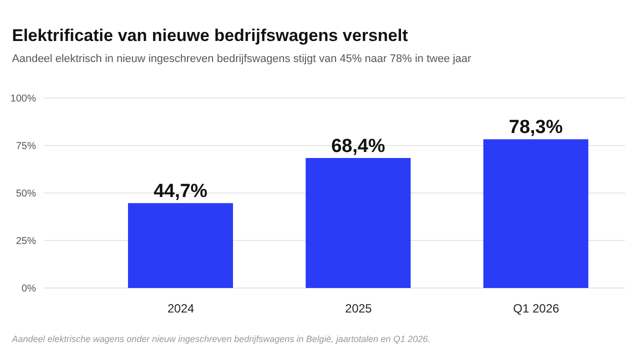  What do you see at coordinates (535, 127) in the screenshot?
I see `data-label: 78,3%` at bounding box center [535, 127].